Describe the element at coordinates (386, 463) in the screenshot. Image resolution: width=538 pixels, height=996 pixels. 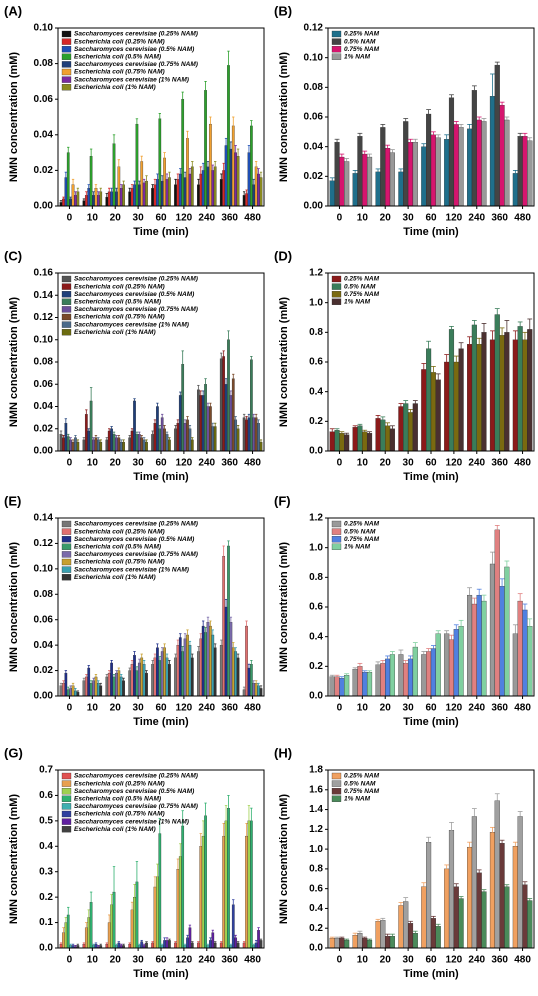
I see `x-tick-label: 20` at that location.